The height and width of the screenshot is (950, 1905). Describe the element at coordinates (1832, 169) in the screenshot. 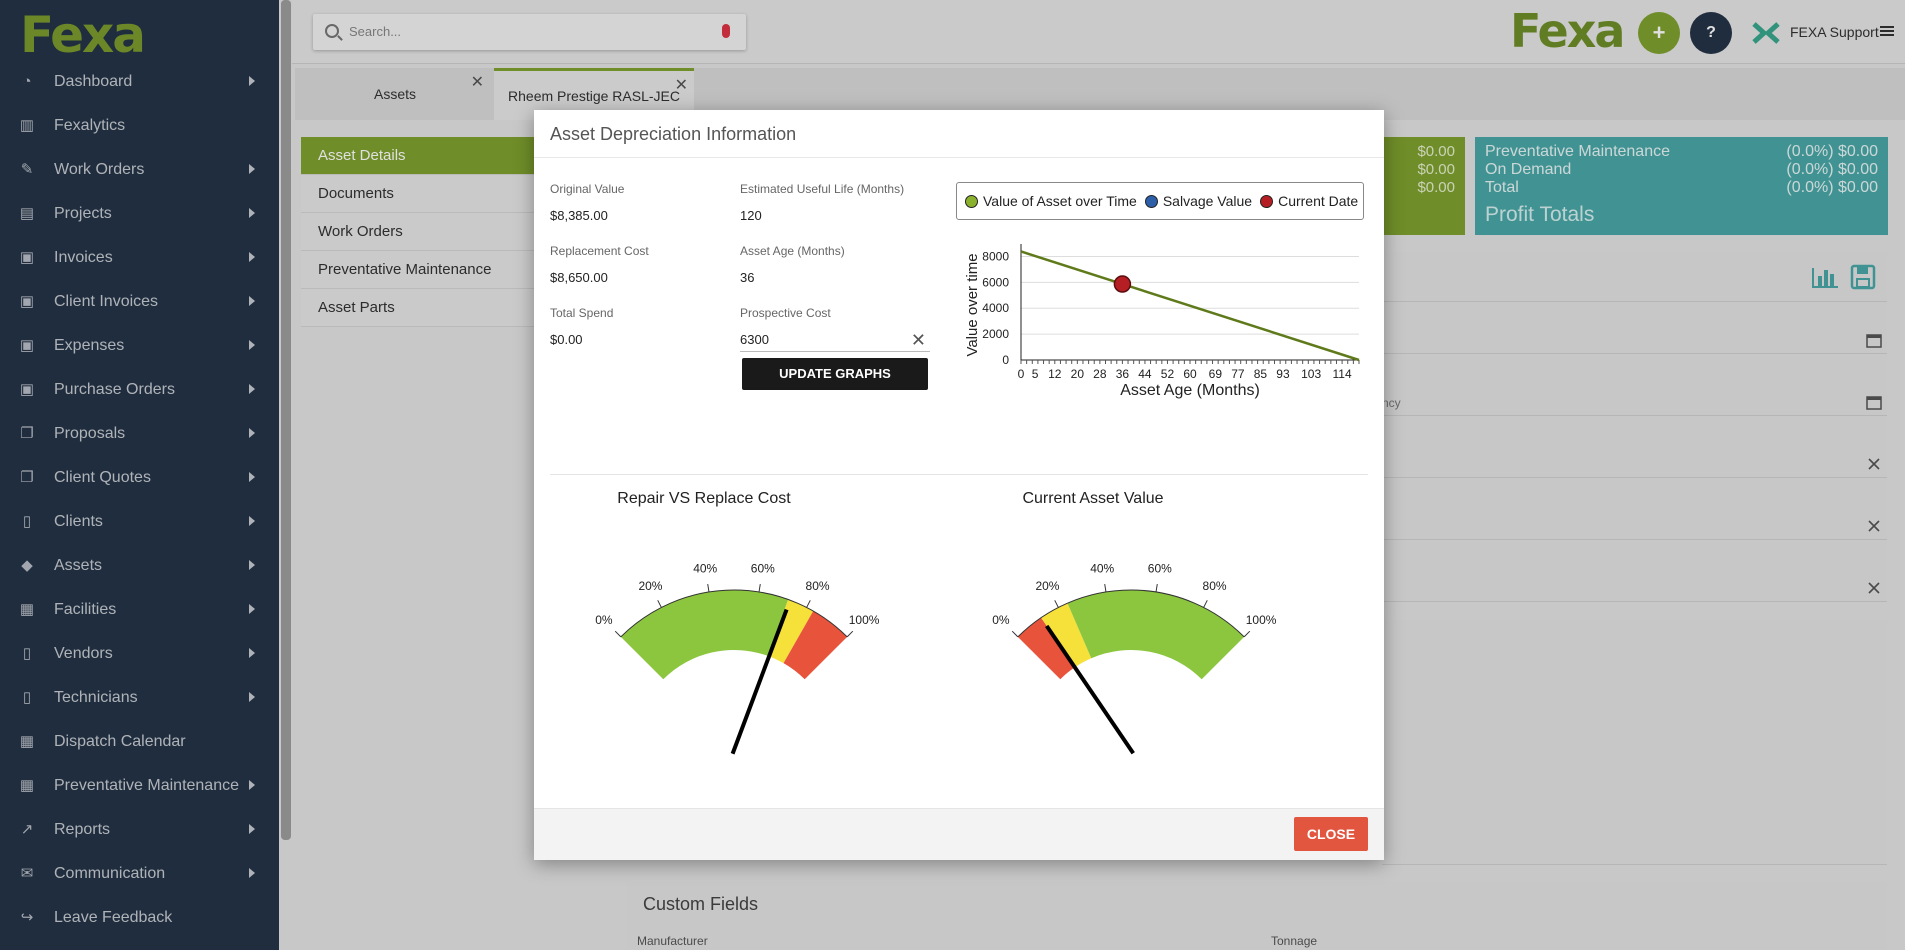

I see `kpi-value: (0.0%) $0.00` at that location.